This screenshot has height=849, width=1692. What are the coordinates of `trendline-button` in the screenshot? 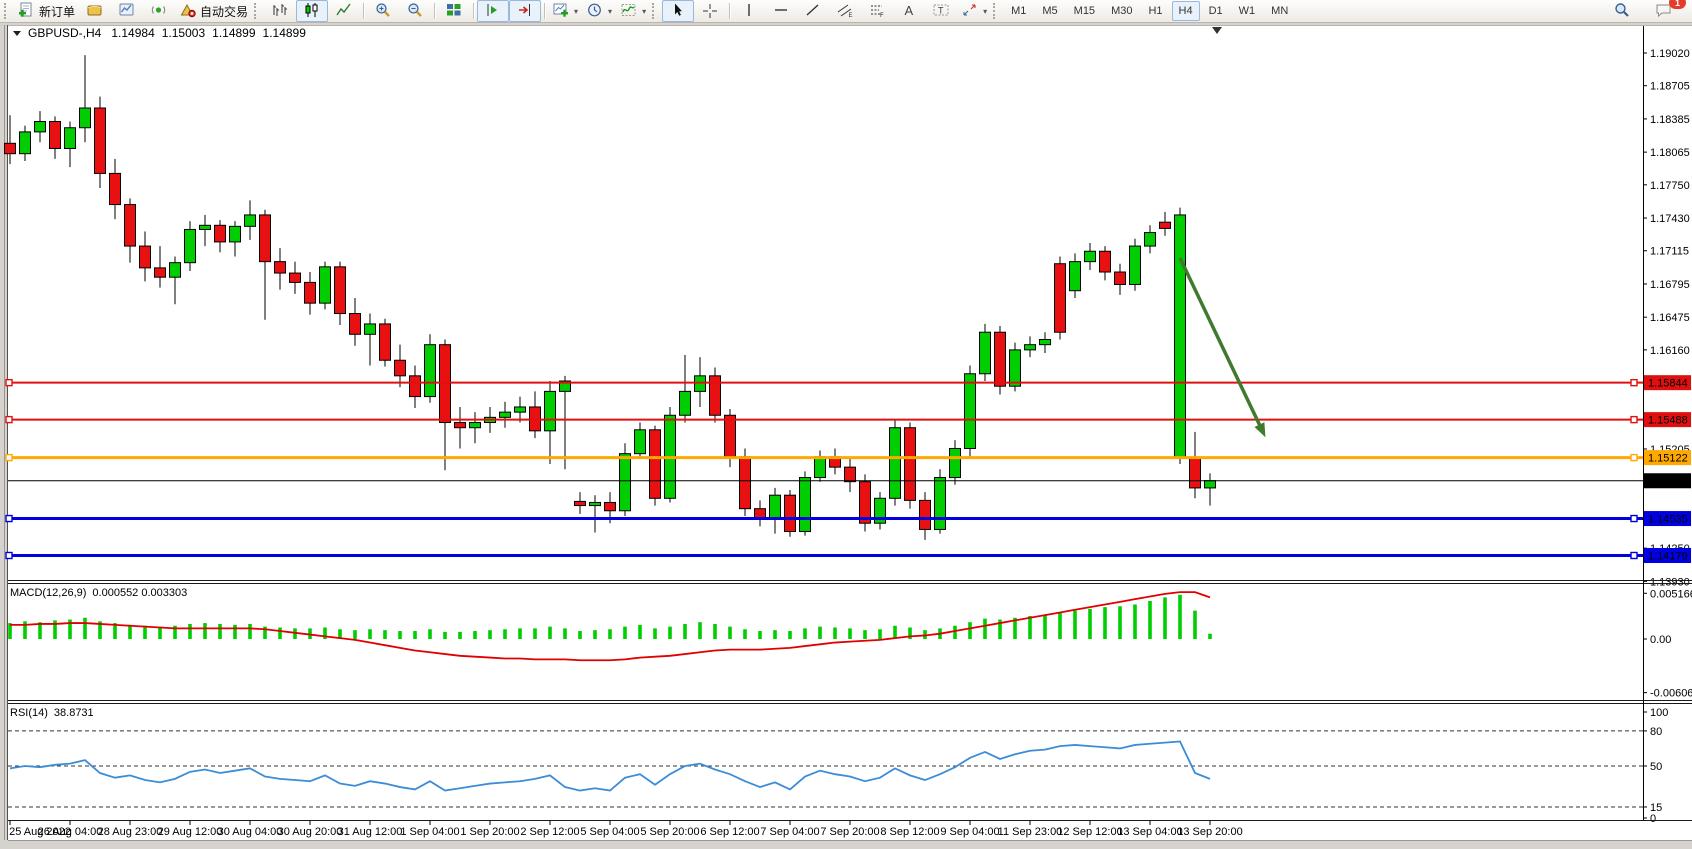 It's located at (813, 11).